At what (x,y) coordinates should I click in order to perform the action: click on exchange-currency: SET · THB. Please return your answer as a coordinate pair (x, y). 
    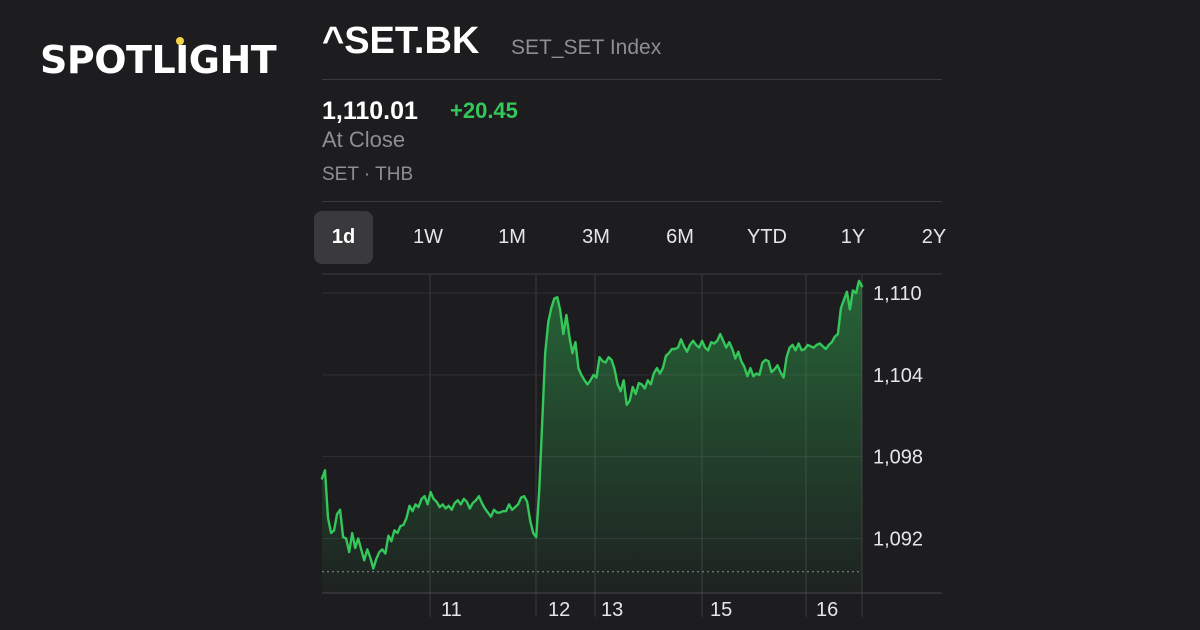
    Looking at the image, I should click on (368, 174).